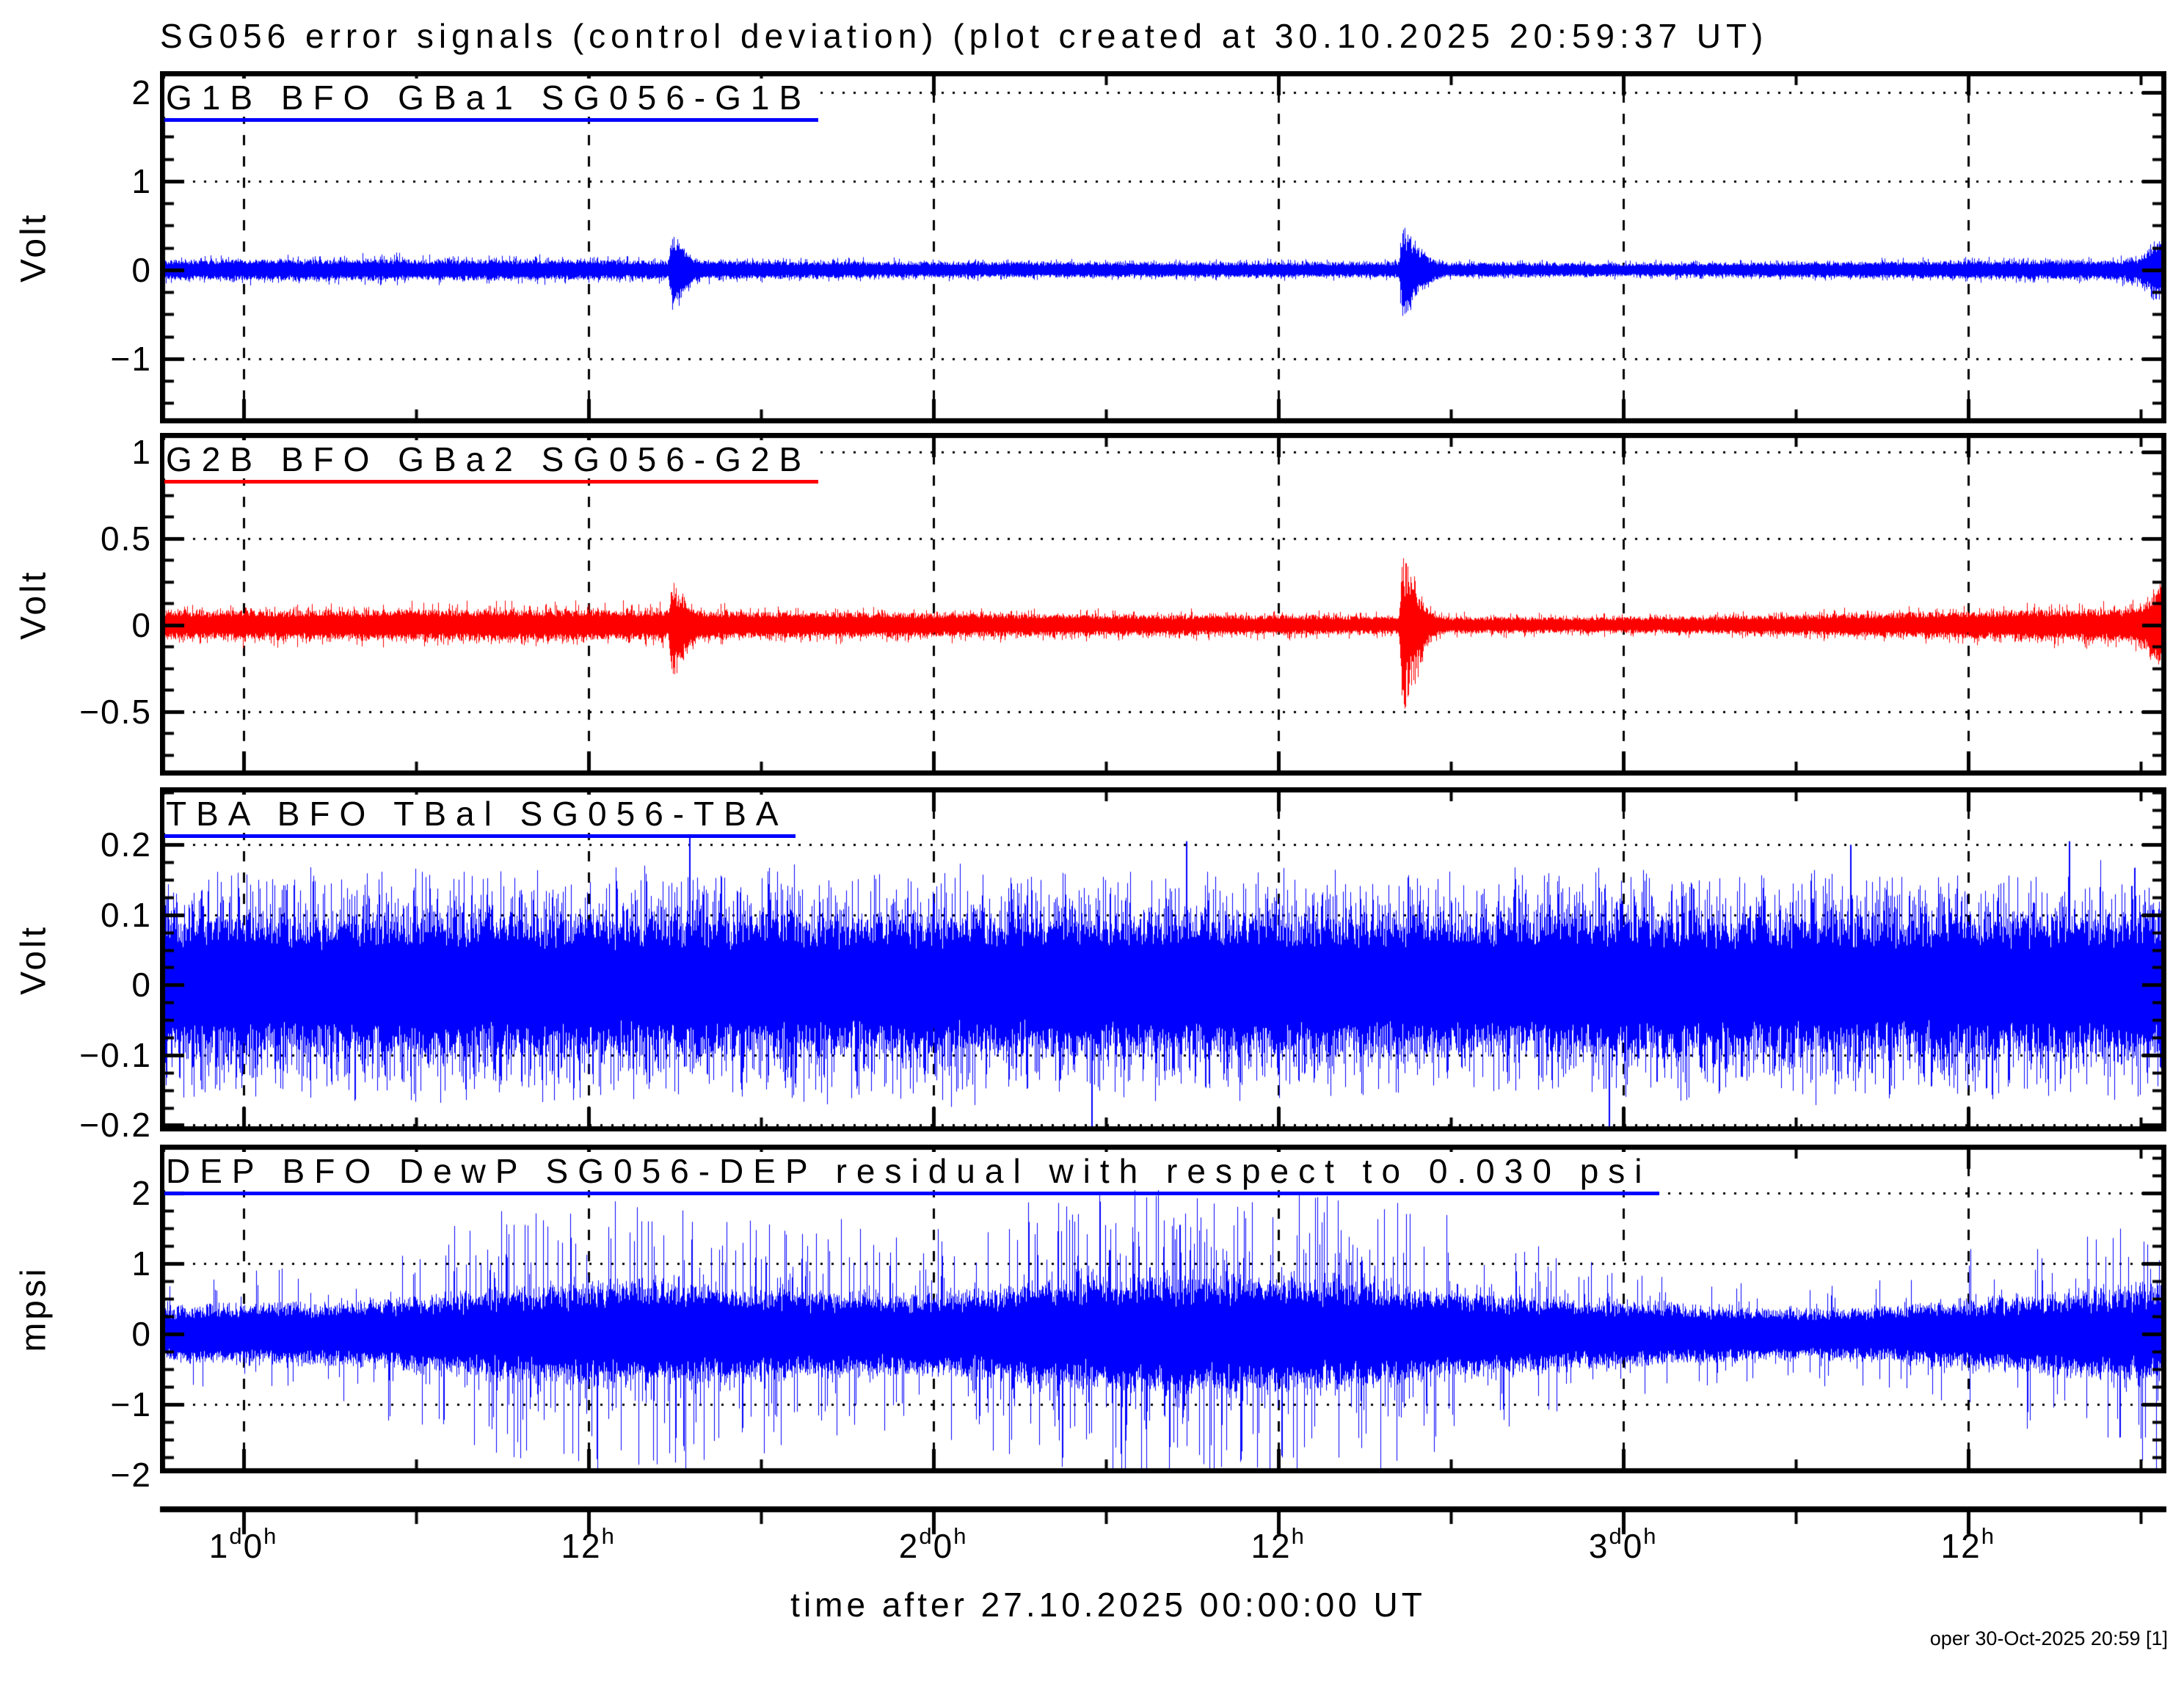 This screenshot has height=1681, width=2184. Describe the element at coordinates (491, 120) in the screenshot. I see `panel-title-underline-g1b` at that location.